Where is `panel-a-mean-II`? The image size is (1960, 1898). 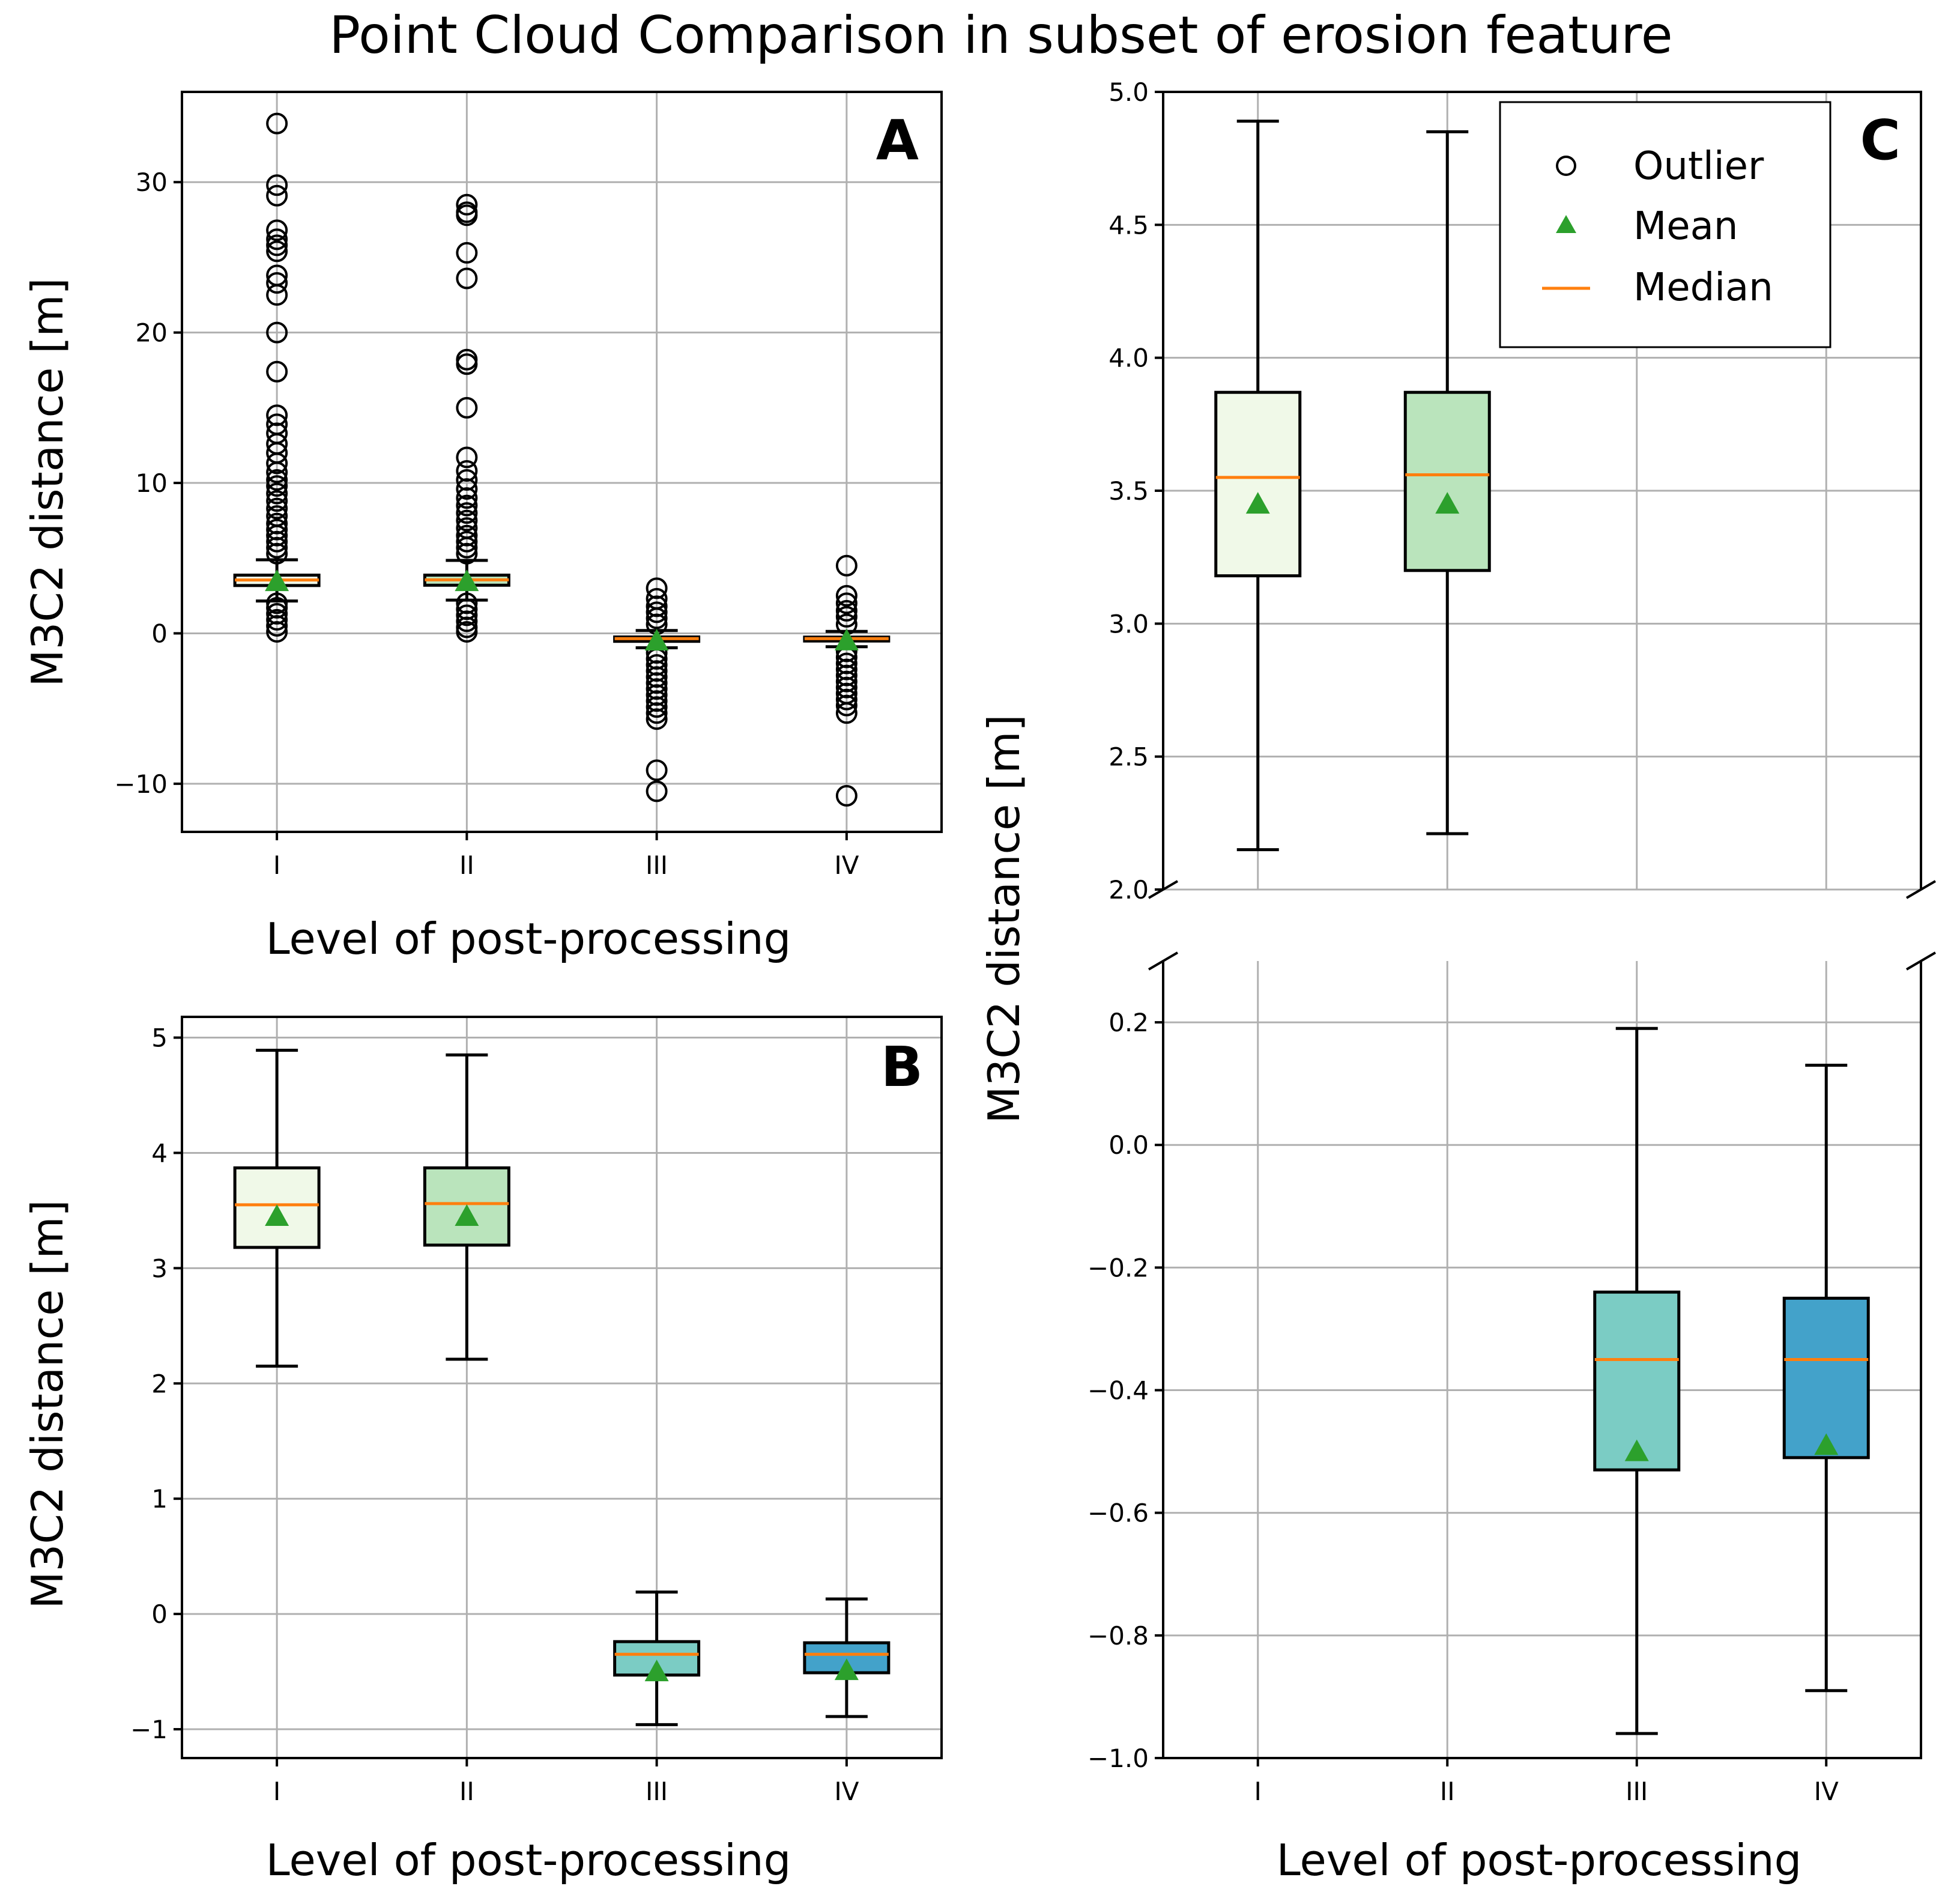 panel-a-mean-II is located at coordinates (467, 580).